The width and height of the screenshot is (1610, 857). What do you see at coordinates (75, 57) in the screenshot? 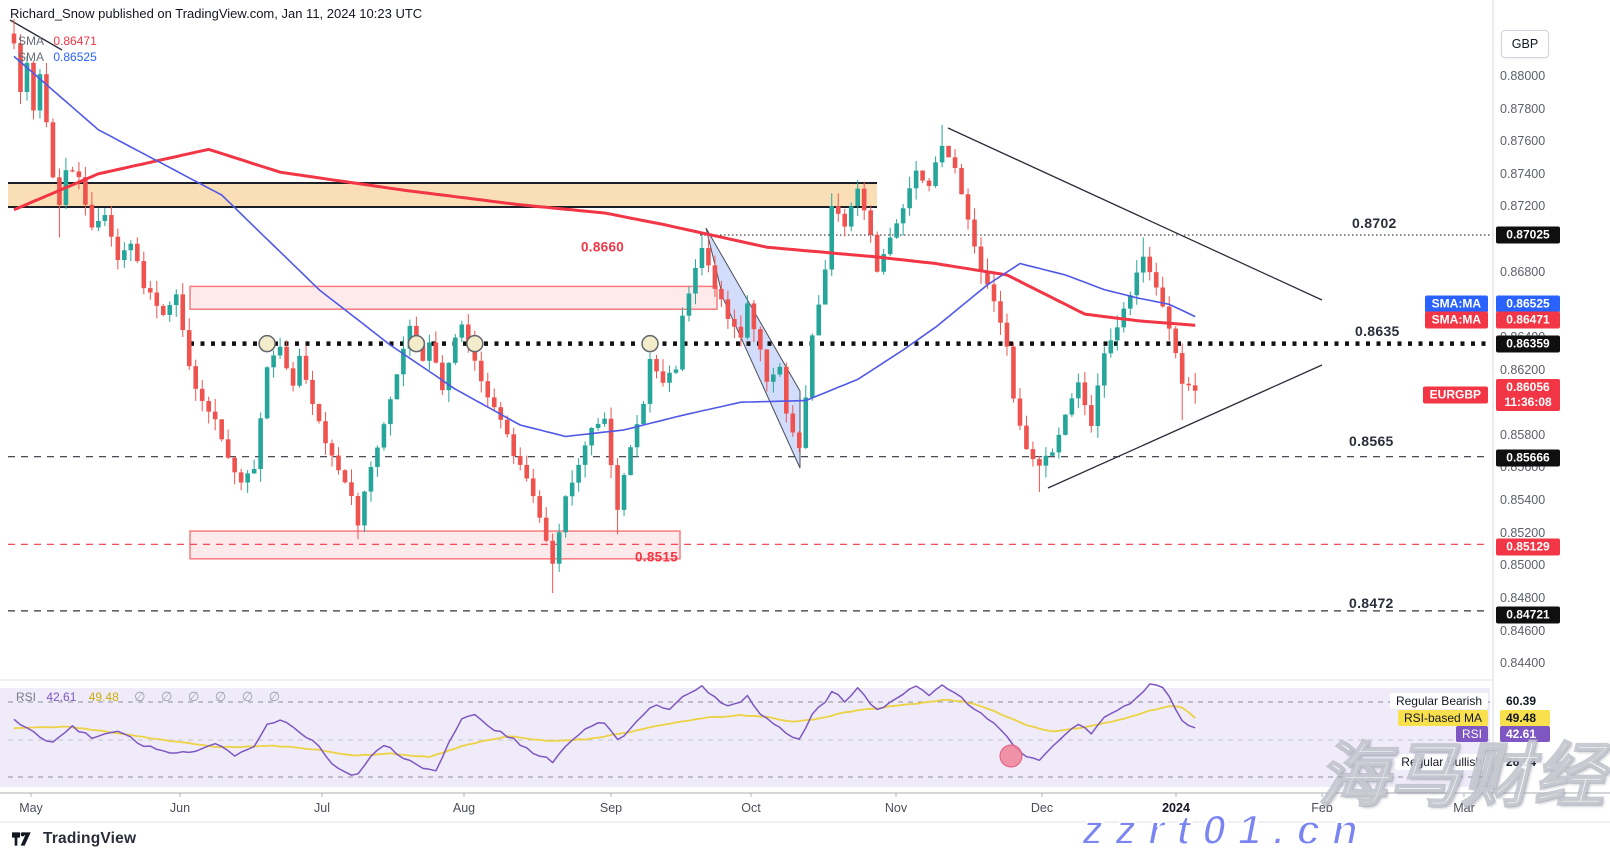
I see `sma-value-blue: 0.86525` at bounding box center [75, 57].